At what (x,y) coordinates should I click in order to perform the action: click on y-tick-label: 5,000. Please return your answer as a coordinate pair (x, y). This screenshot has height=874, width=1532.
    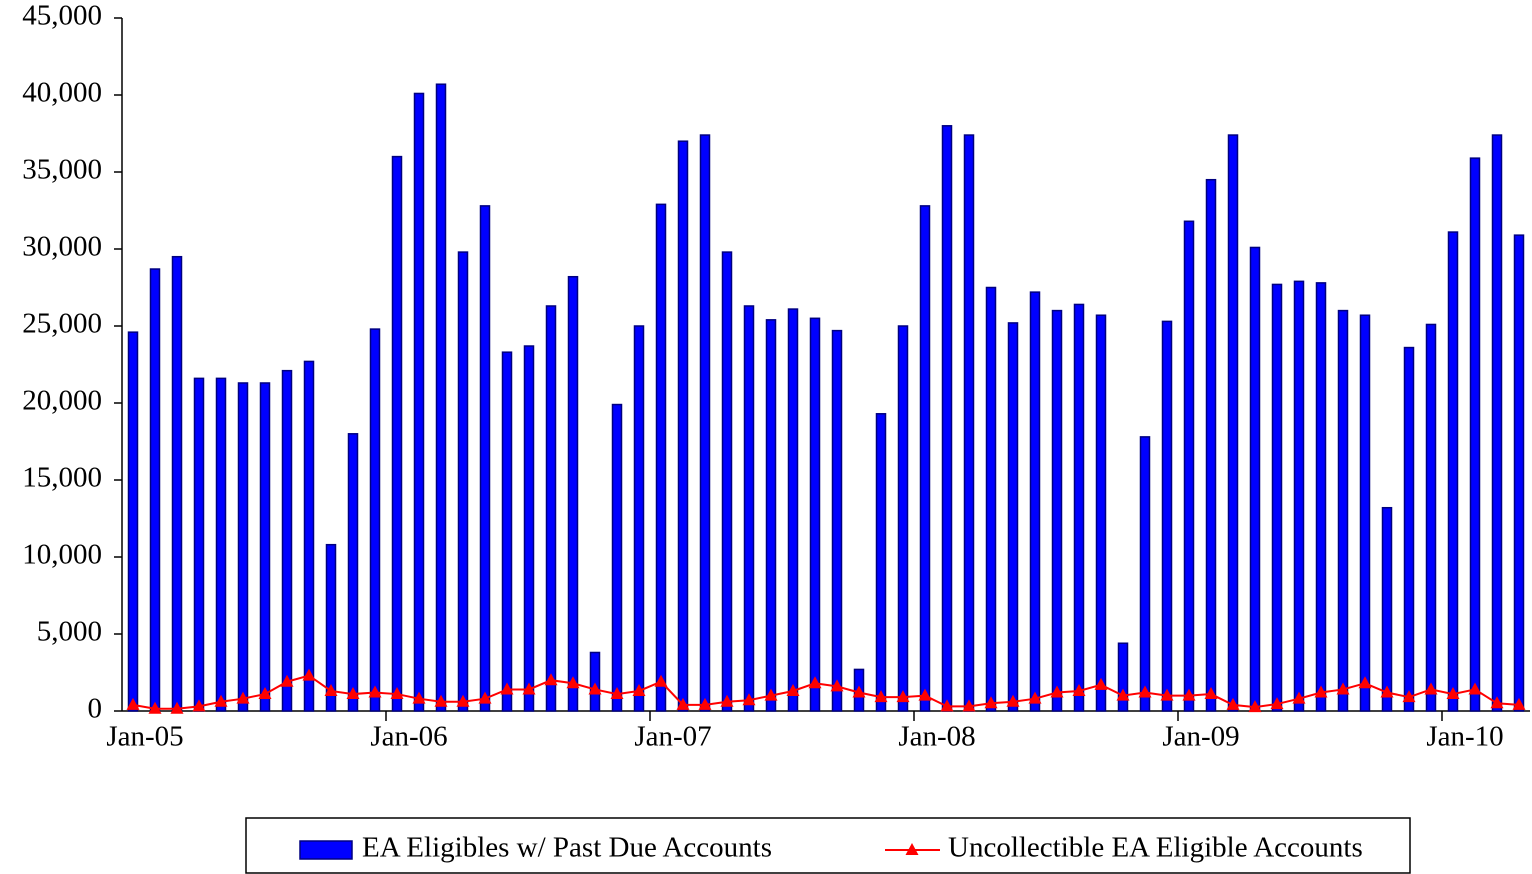
    Looking at the image, I should click on (69, 632).